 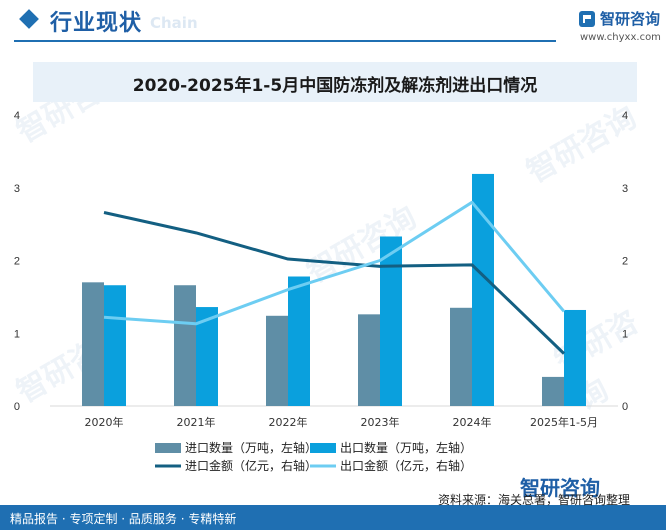 I want to click on brand-logo-icon, so click(x=587, y=19).